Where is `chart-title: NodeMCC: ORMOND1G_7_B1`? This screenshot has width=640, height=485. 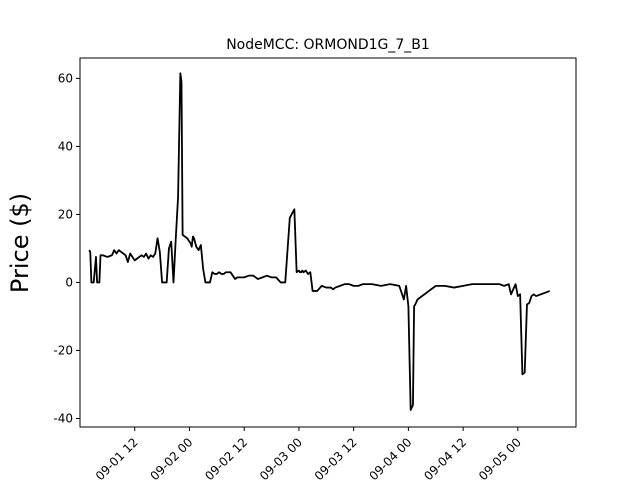
chart-title: NodeMCC: ORMOND1G_7_B1 is located at coordinates (328, 45).